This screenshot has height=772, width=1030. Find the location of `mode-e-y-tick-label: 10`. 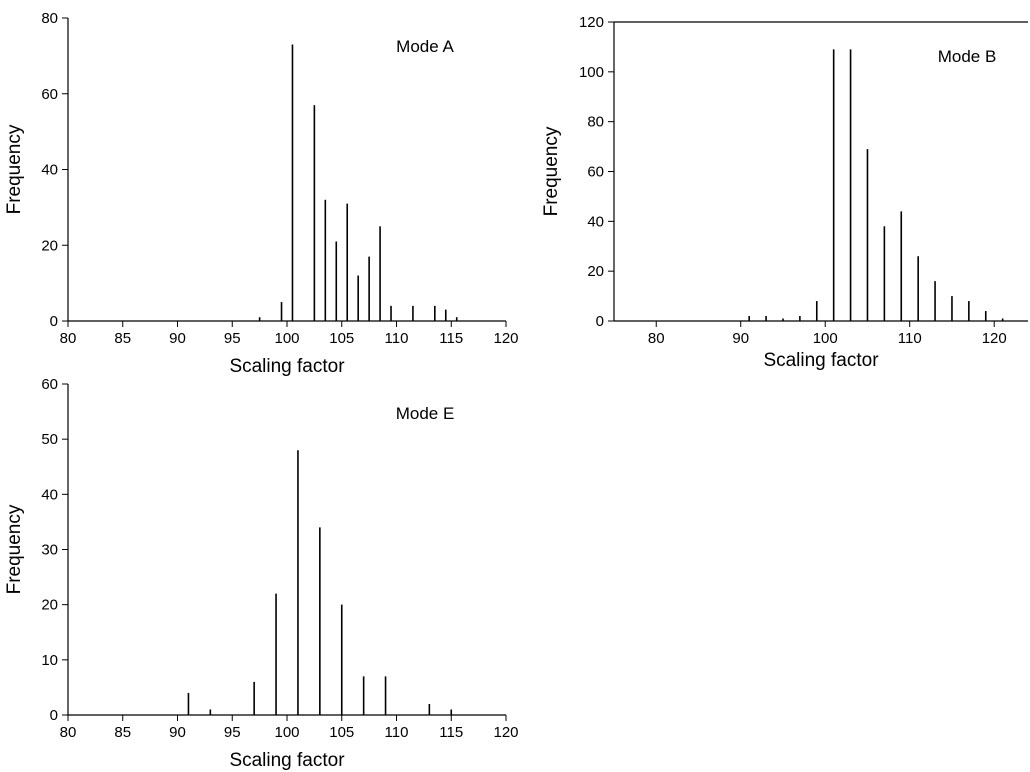

mode-e-y-tick-label: 10 is located at coordinates (49, 660).